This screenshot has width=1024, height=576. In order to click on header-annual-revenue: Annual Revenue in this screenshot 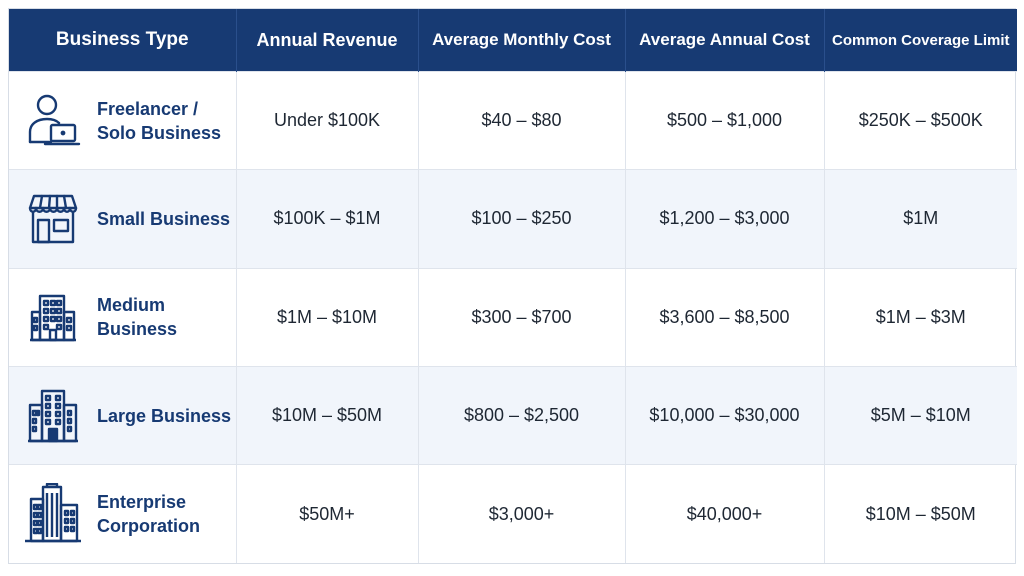, I will do `click(327, 40)`.